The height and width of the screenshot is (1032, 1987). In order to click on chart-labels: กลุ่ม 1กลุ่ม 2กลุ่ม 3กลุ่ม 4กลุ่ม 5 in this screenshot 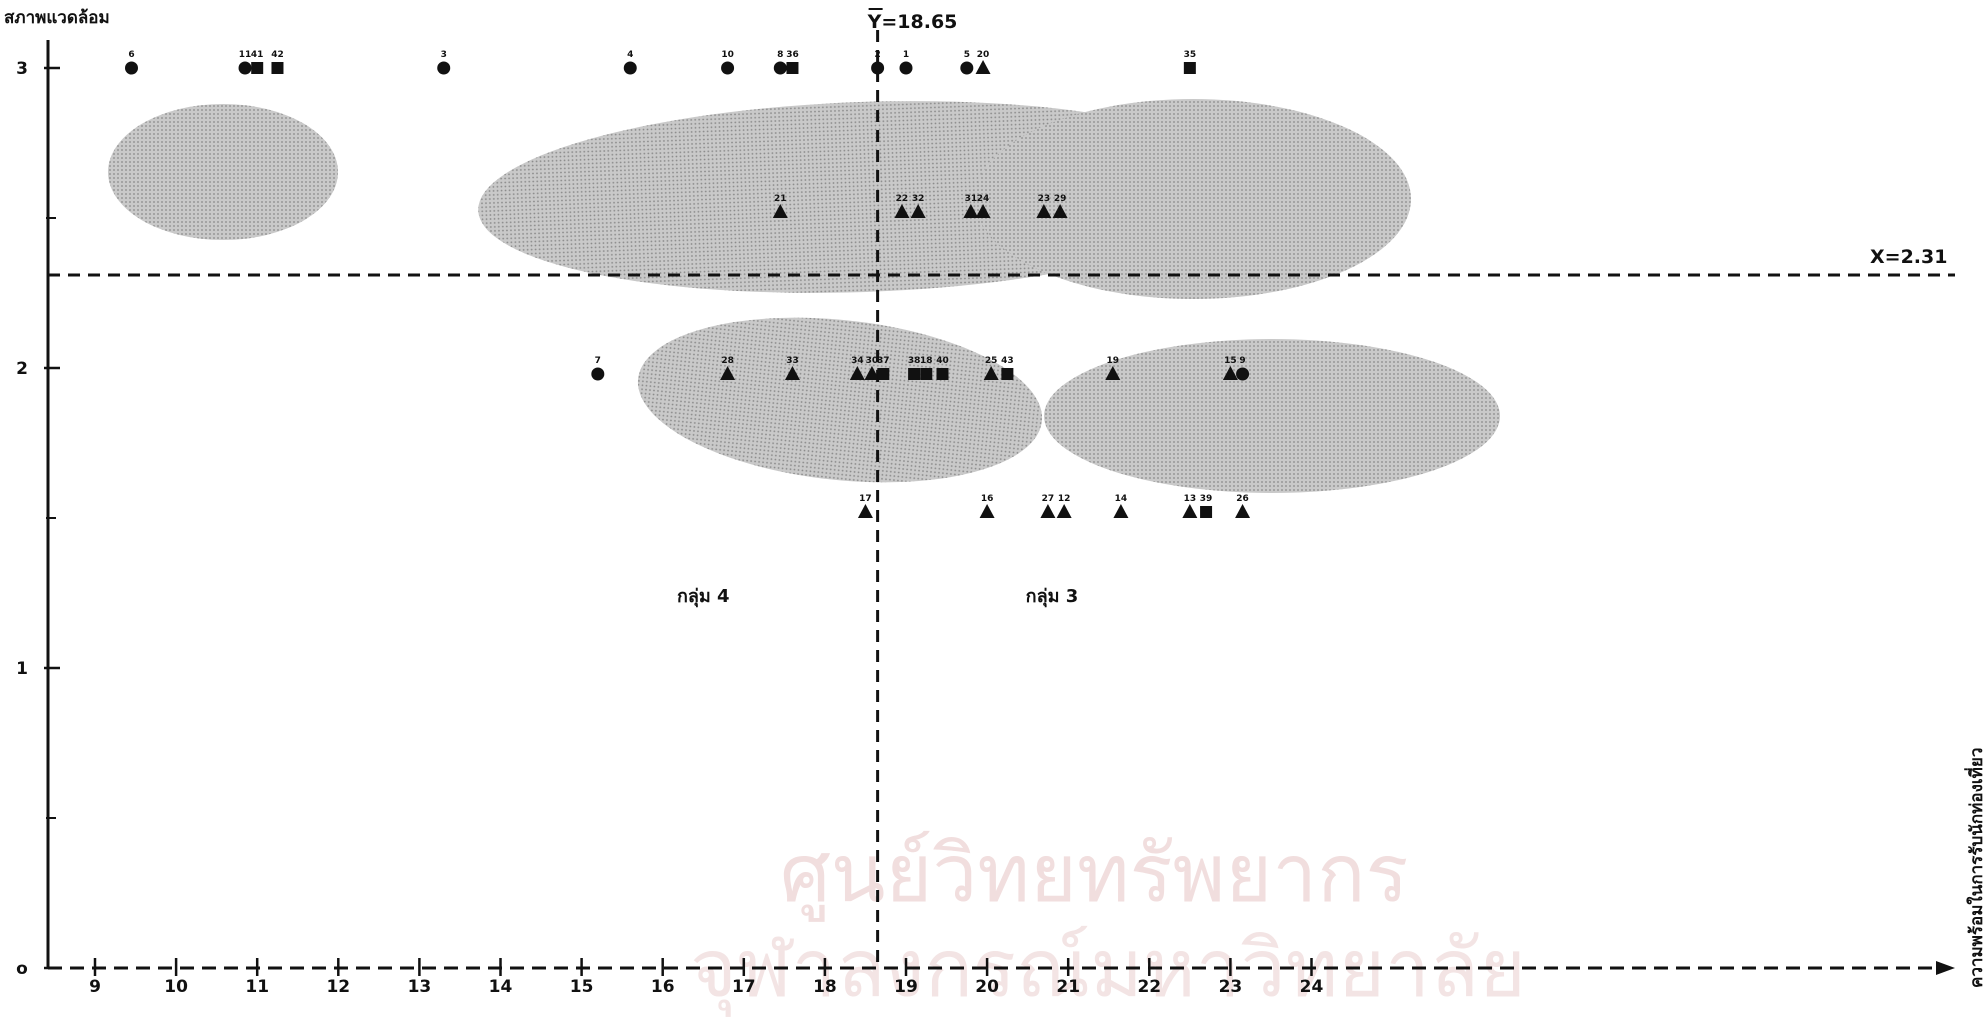, I will do `click(877, 597)`.